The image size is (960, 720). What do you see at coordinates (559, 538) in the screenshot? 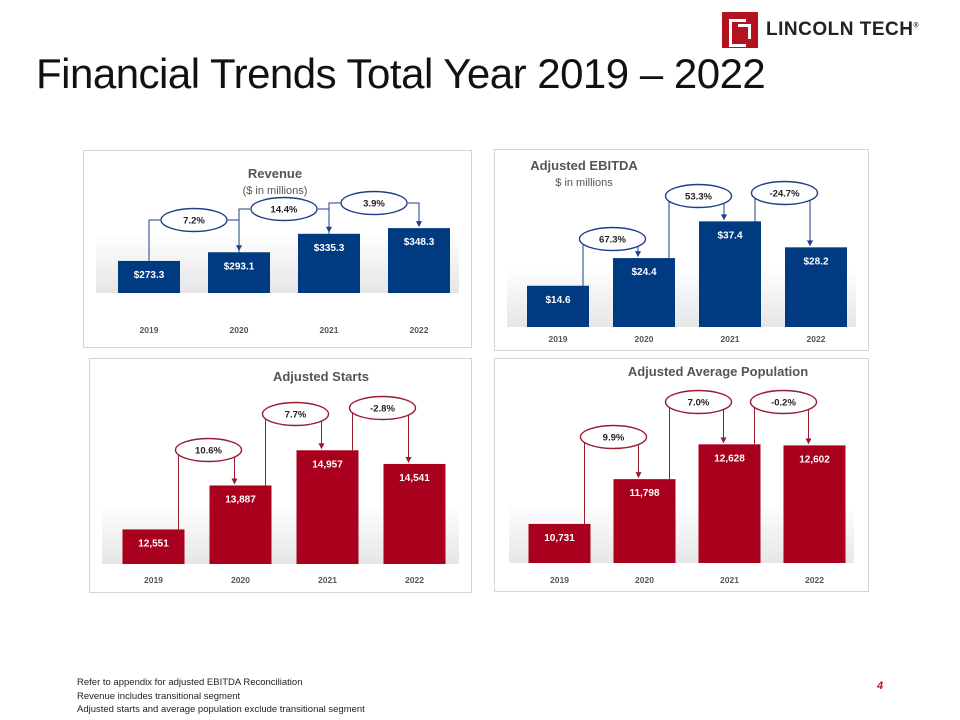
I see `data-label: 10,731` at bounding box center [559, 538].